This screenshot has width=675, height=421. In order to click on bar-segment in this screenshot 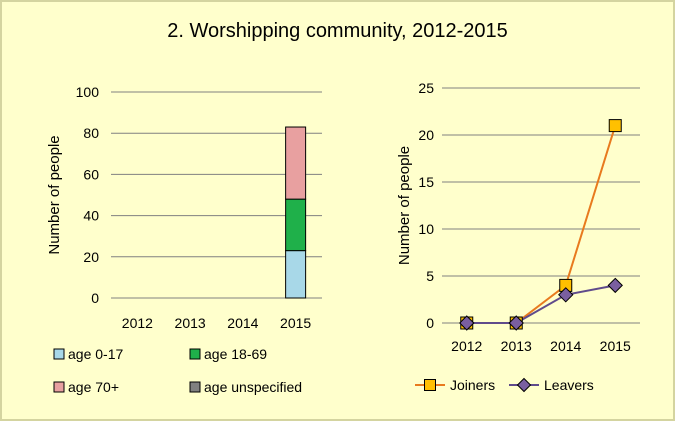, I will do `click(296, 163)`.